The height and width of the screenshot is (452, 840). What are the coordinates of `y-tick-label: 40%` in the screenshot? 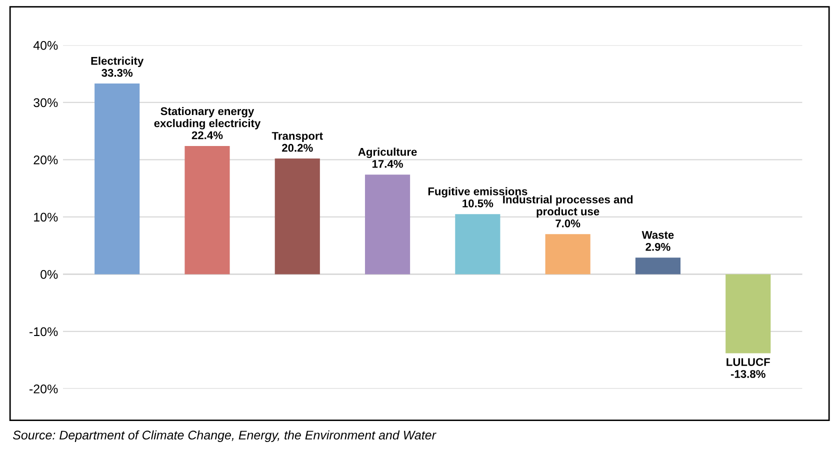 It's located at (45, 45).